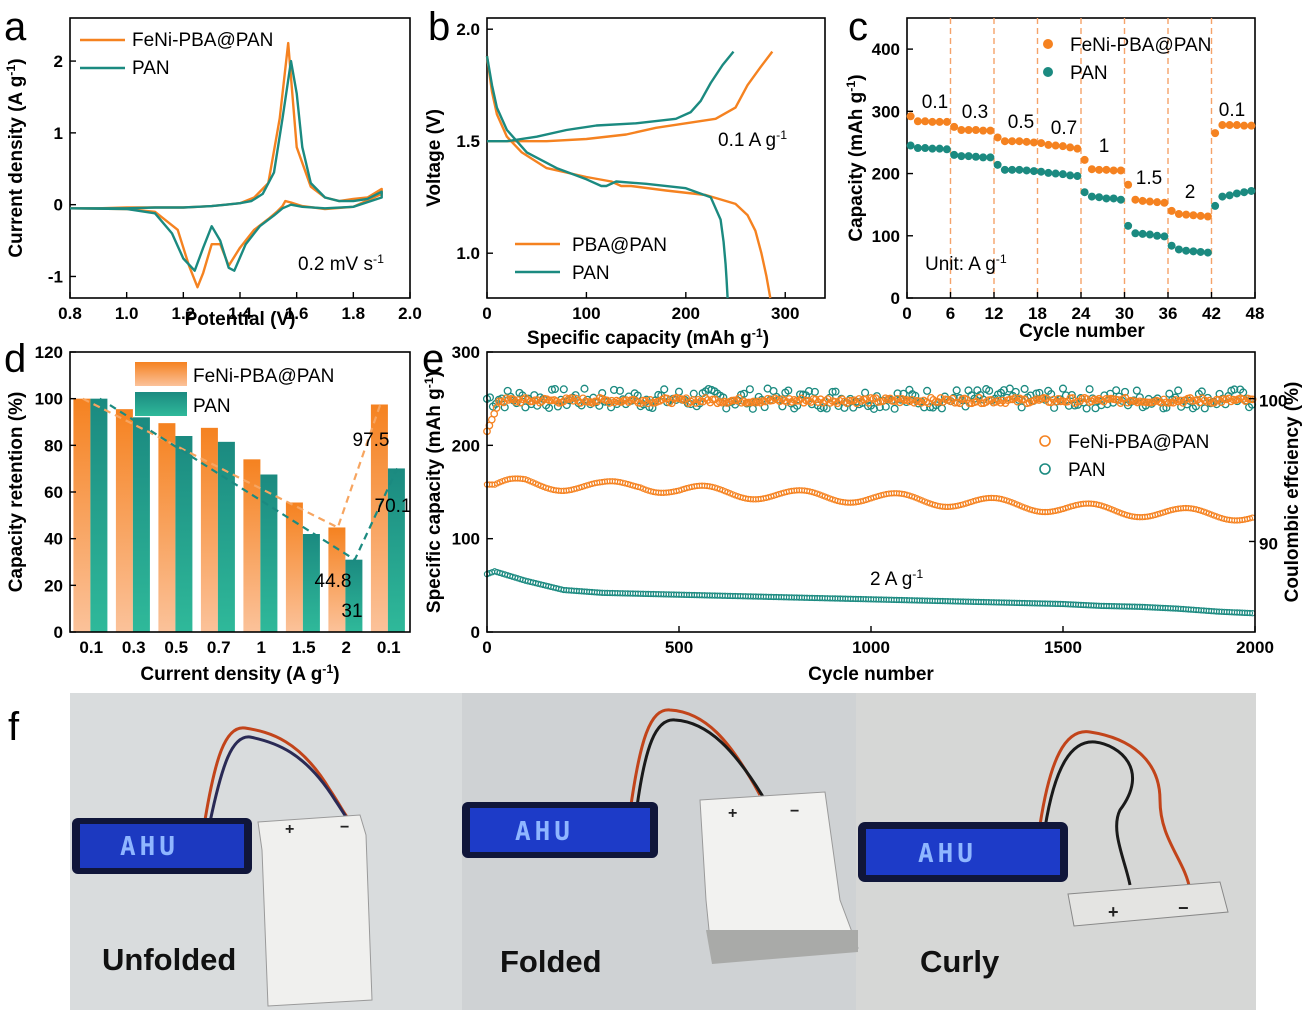  I want to click on chart-c-ylabel: Capacity (mAh g-1), so click(855, 157).